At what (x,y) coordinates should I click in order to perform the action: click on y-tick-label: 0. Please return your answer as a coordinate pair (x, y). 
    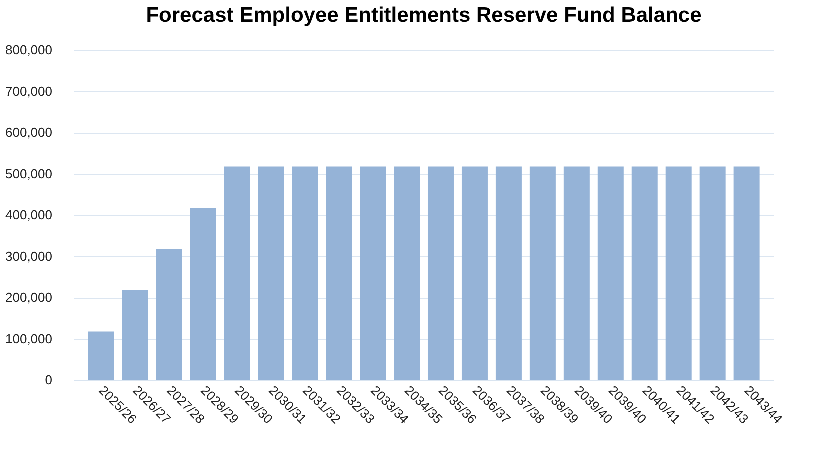
    Looking at the image, I should click on (48, 380).